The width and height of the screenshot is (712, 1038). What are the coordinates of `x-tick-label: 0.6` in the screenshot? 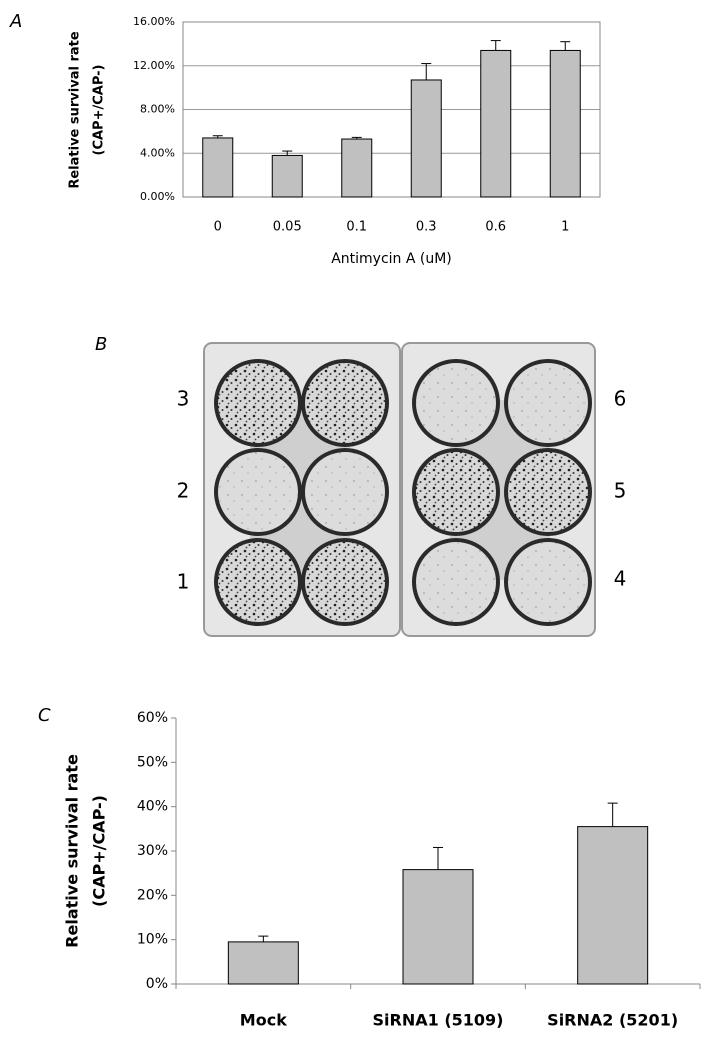 It's located at (495, 227).